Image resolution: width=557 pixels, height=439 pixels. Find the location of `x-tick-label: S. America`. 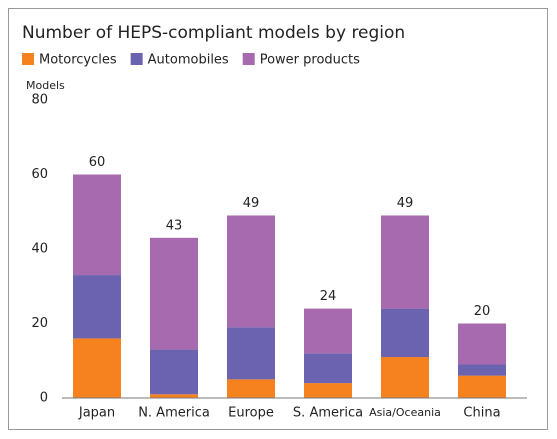

x-tick-label: S. America is located at coordinates (328, 413).